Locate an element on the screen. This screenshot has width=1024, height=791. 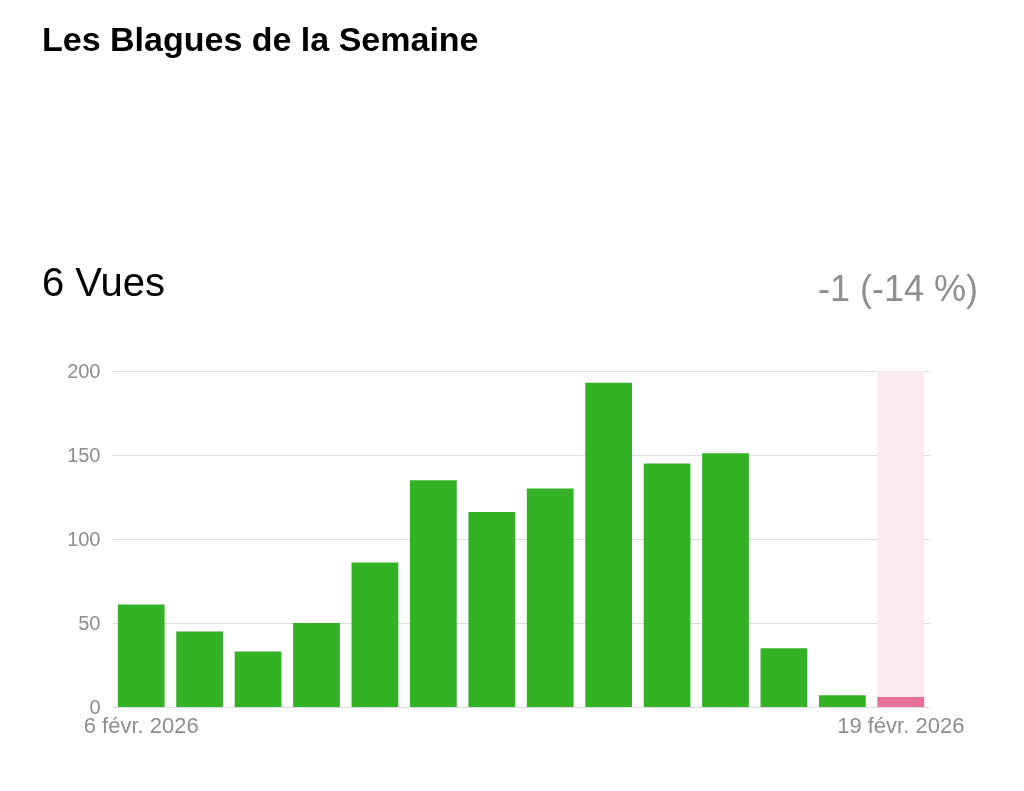
x-tick-label: 19 févr. 2026 is located at coordinates (901, 725).